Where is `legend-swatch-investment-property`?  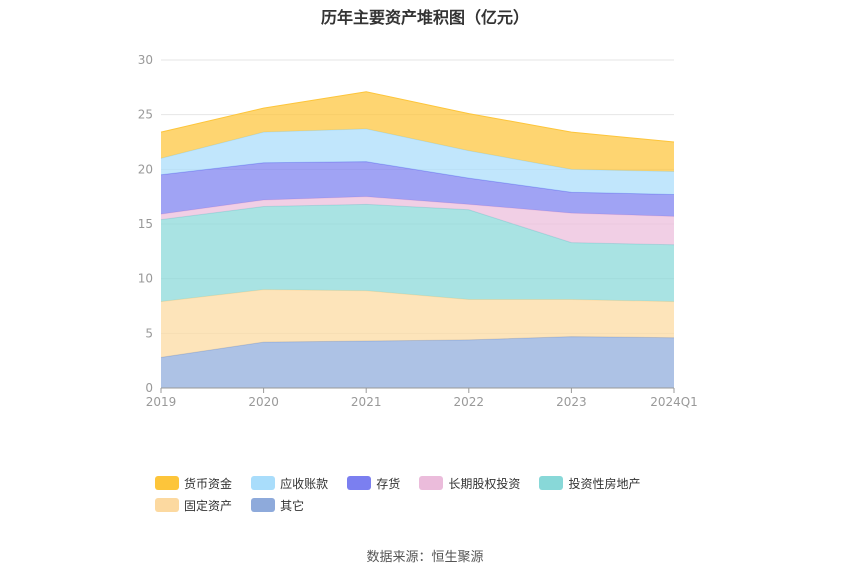
legend-swatch-investment-property is located at coordinates (551, 483).